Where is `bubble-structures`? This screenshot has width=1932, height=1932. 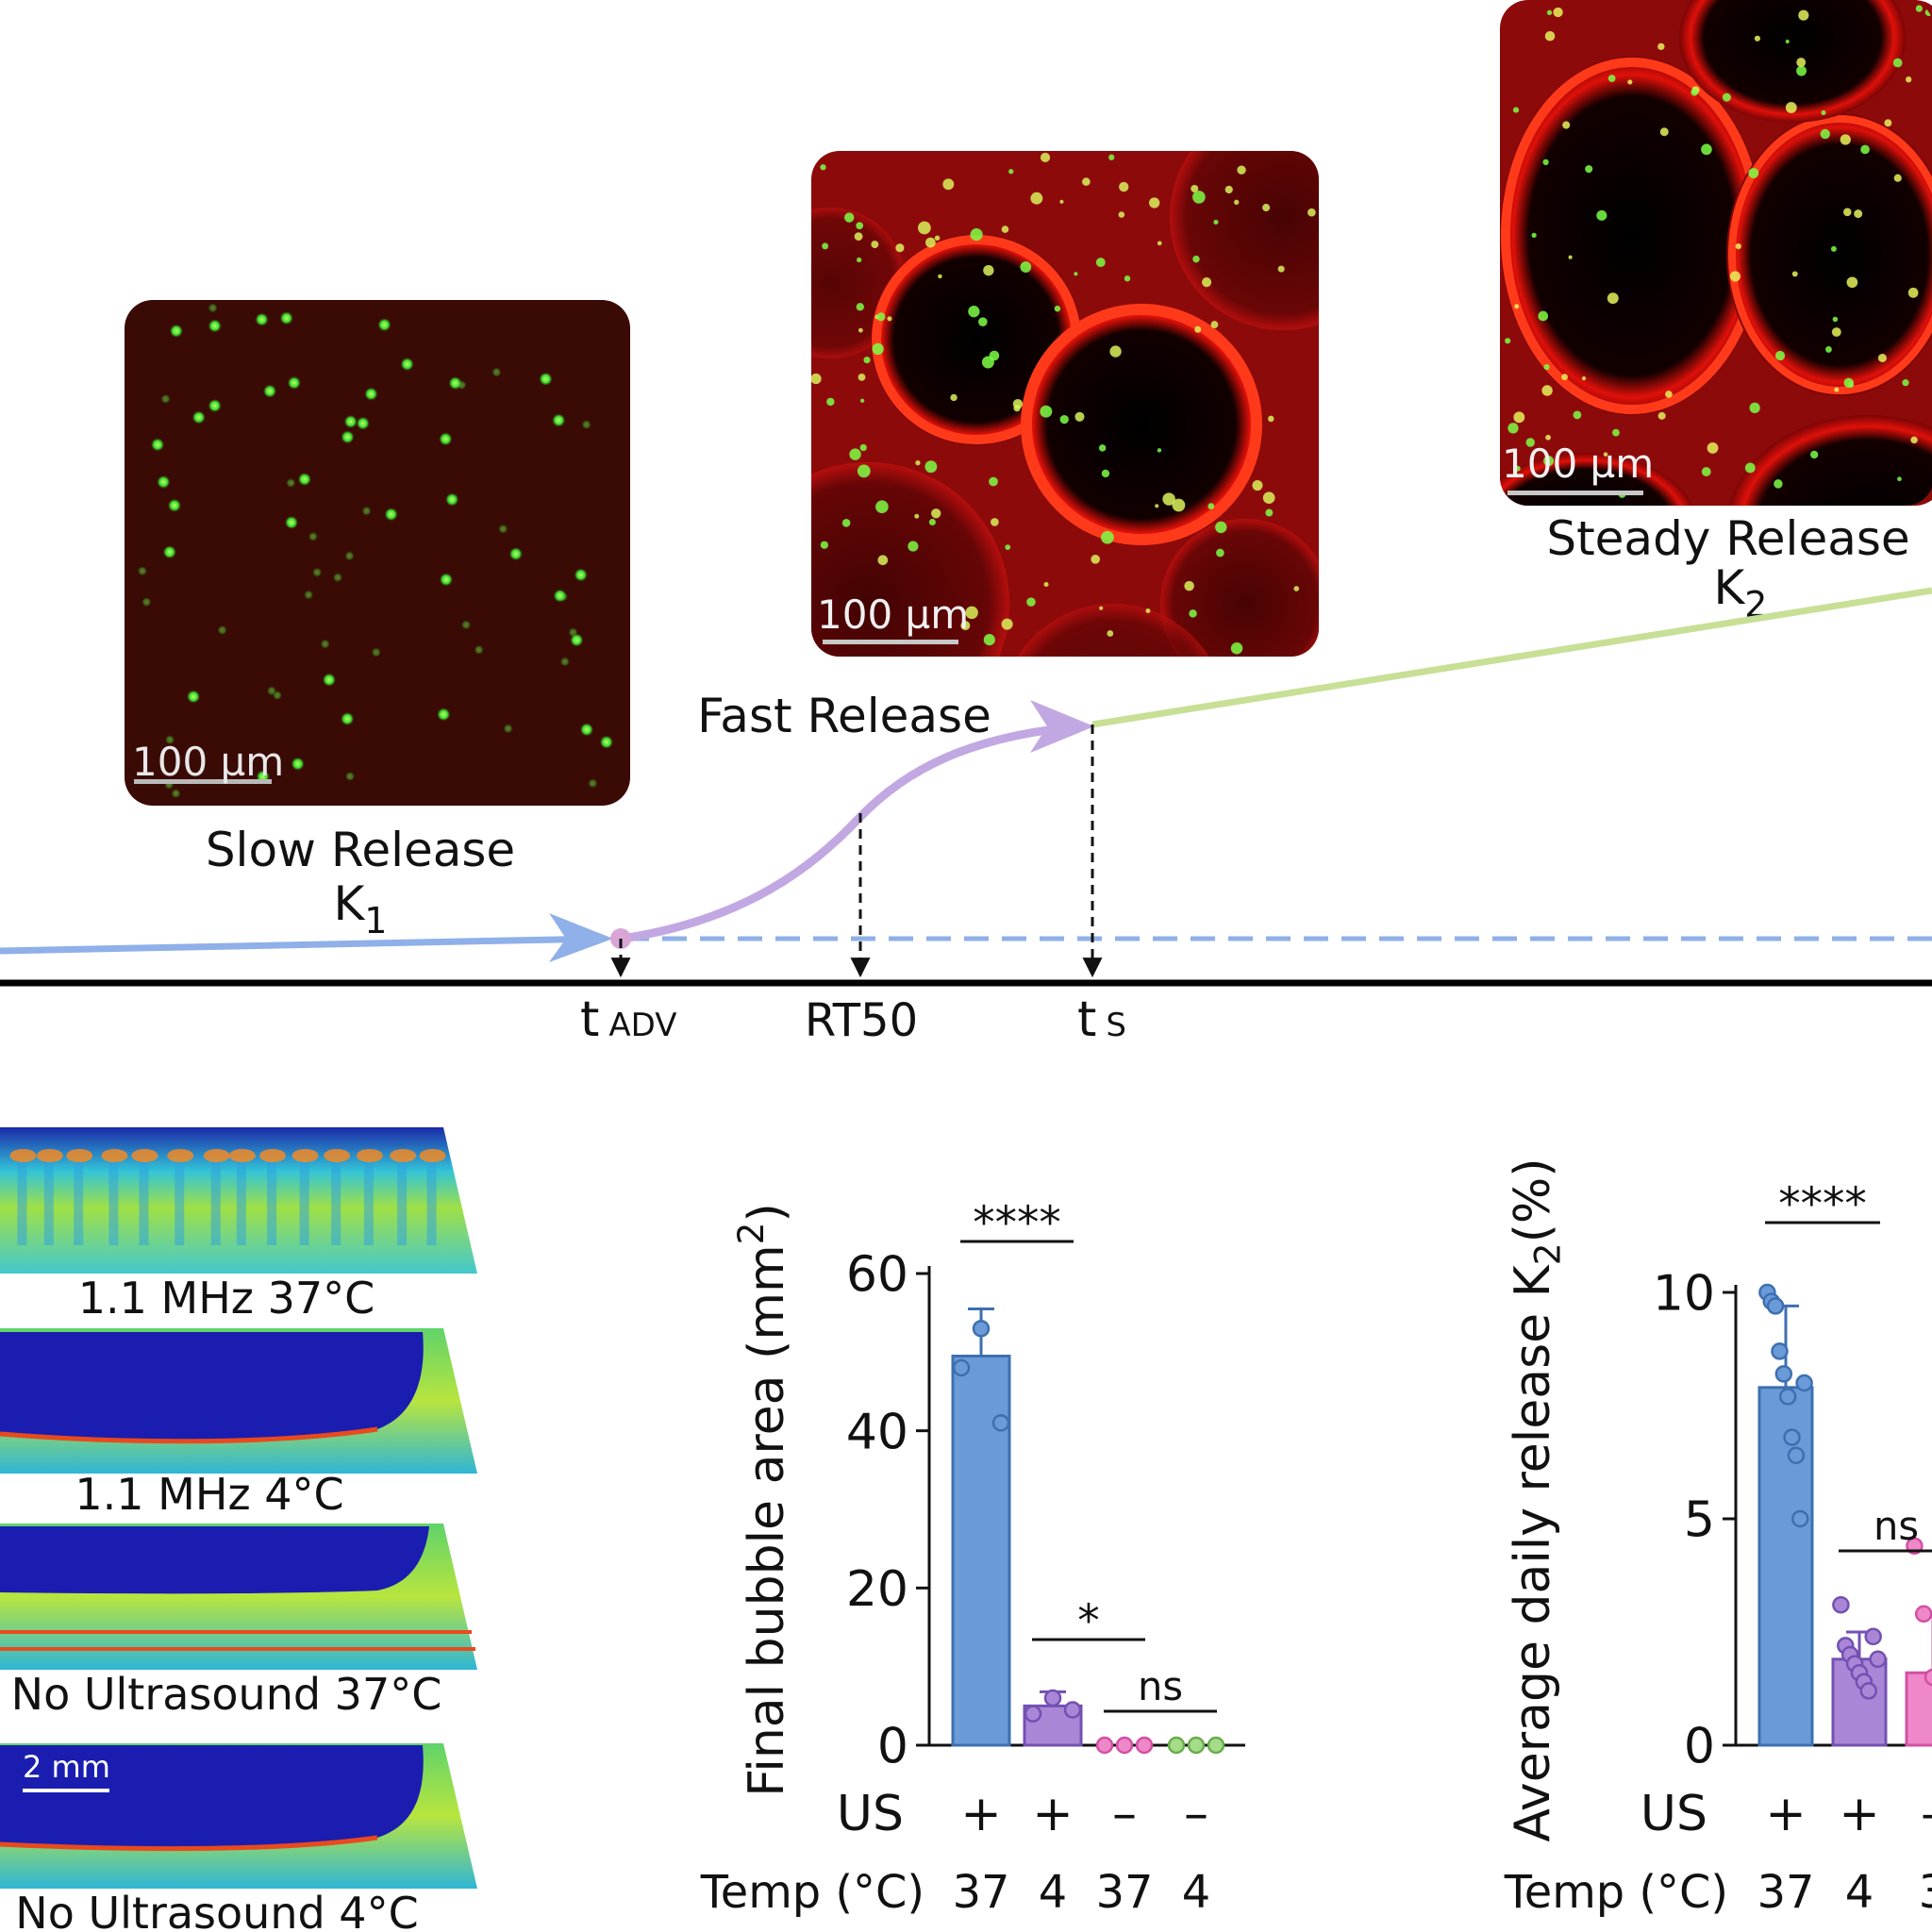
bubble-structures is located at coordinates (1065, 404).